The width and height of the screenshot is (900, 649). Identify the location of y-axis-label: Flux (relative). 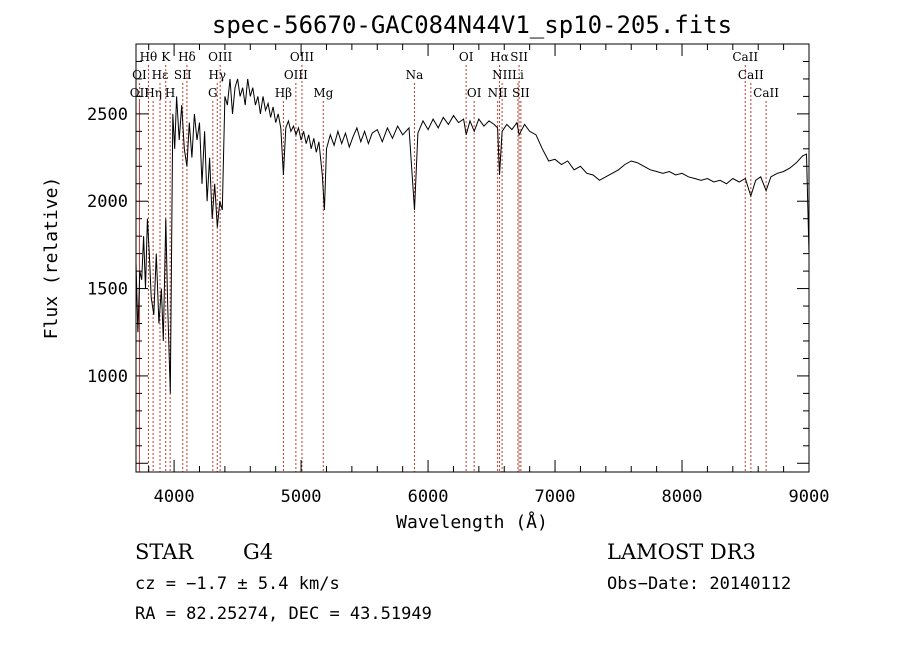
(51, 258).